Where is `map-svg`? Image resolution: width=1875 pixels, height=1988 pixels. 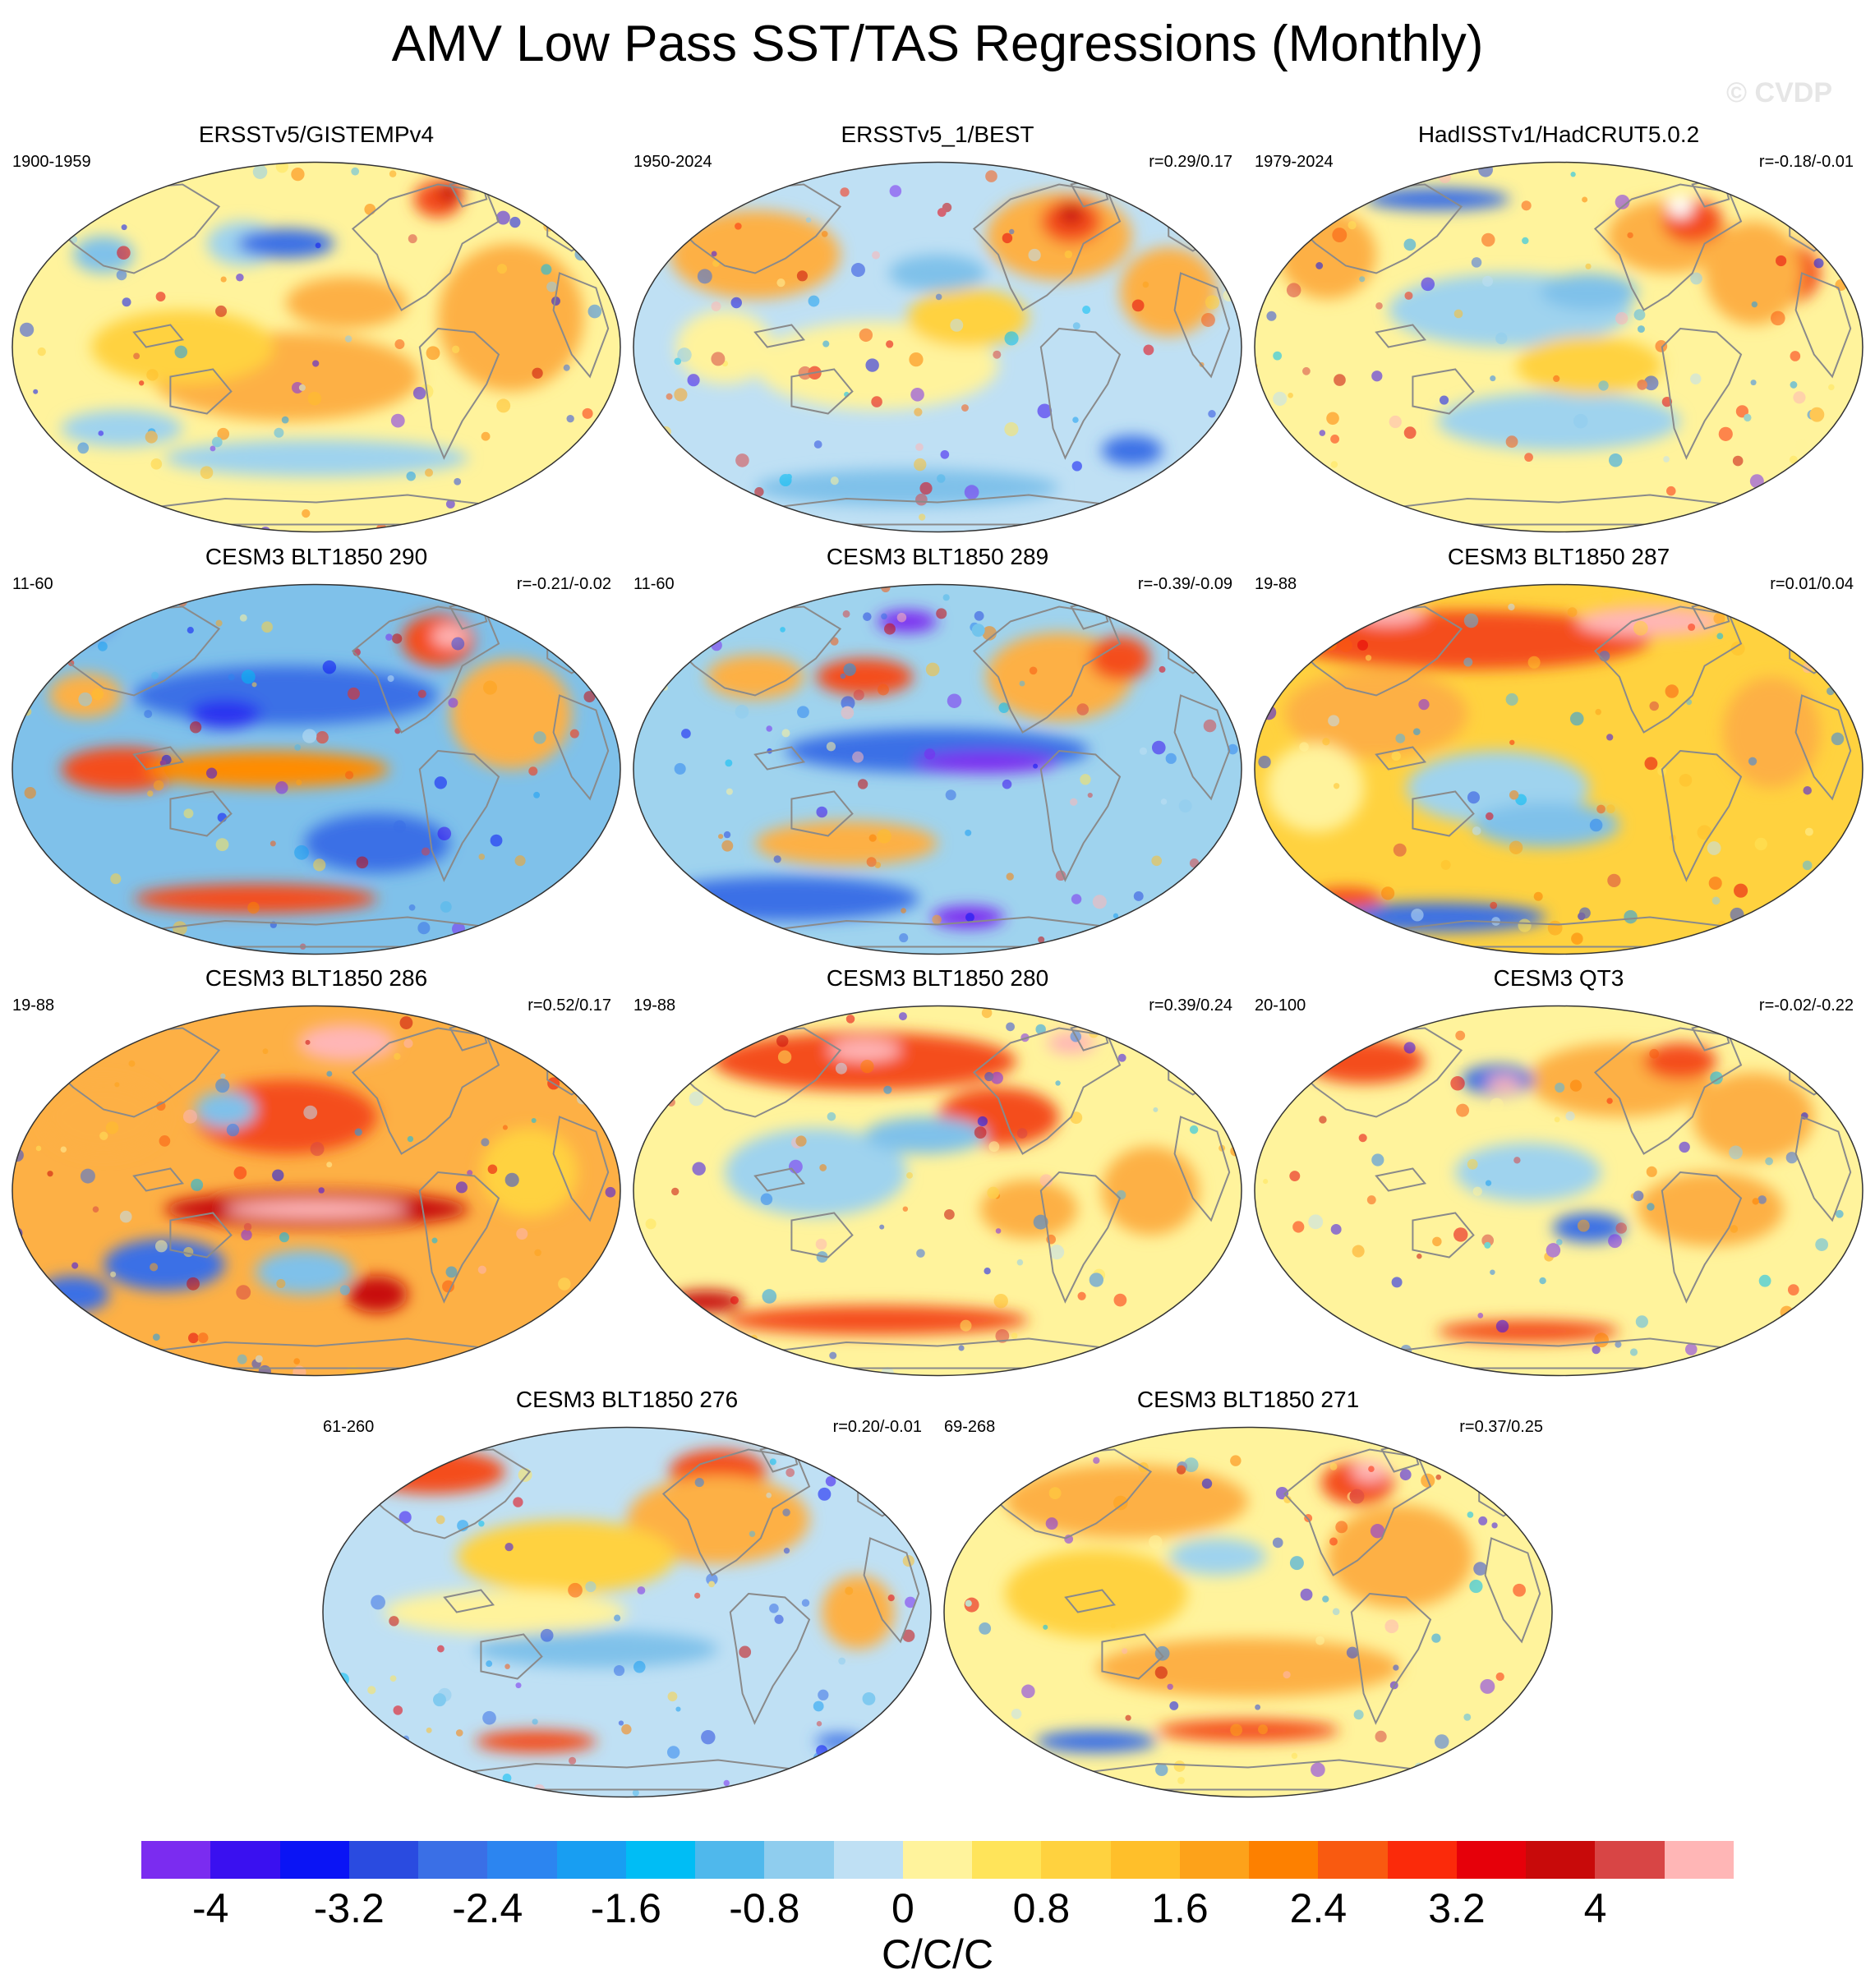
map-svg is located at coordinates (316, 1191).